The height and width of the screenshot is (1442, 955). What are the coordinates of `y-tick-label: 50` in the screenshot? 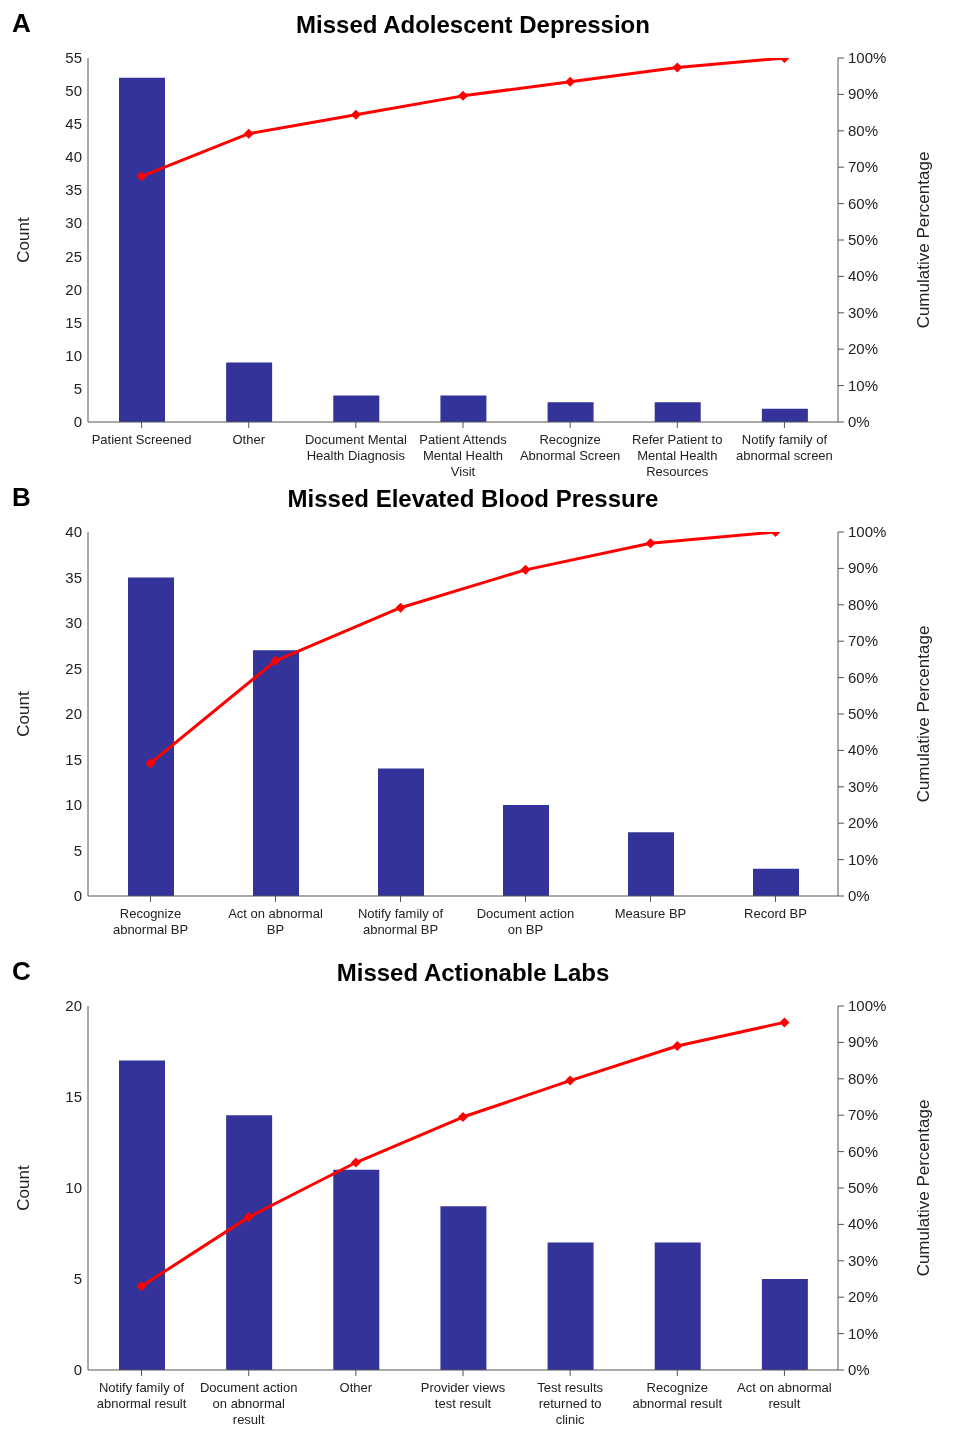 It's located at (73, 91).